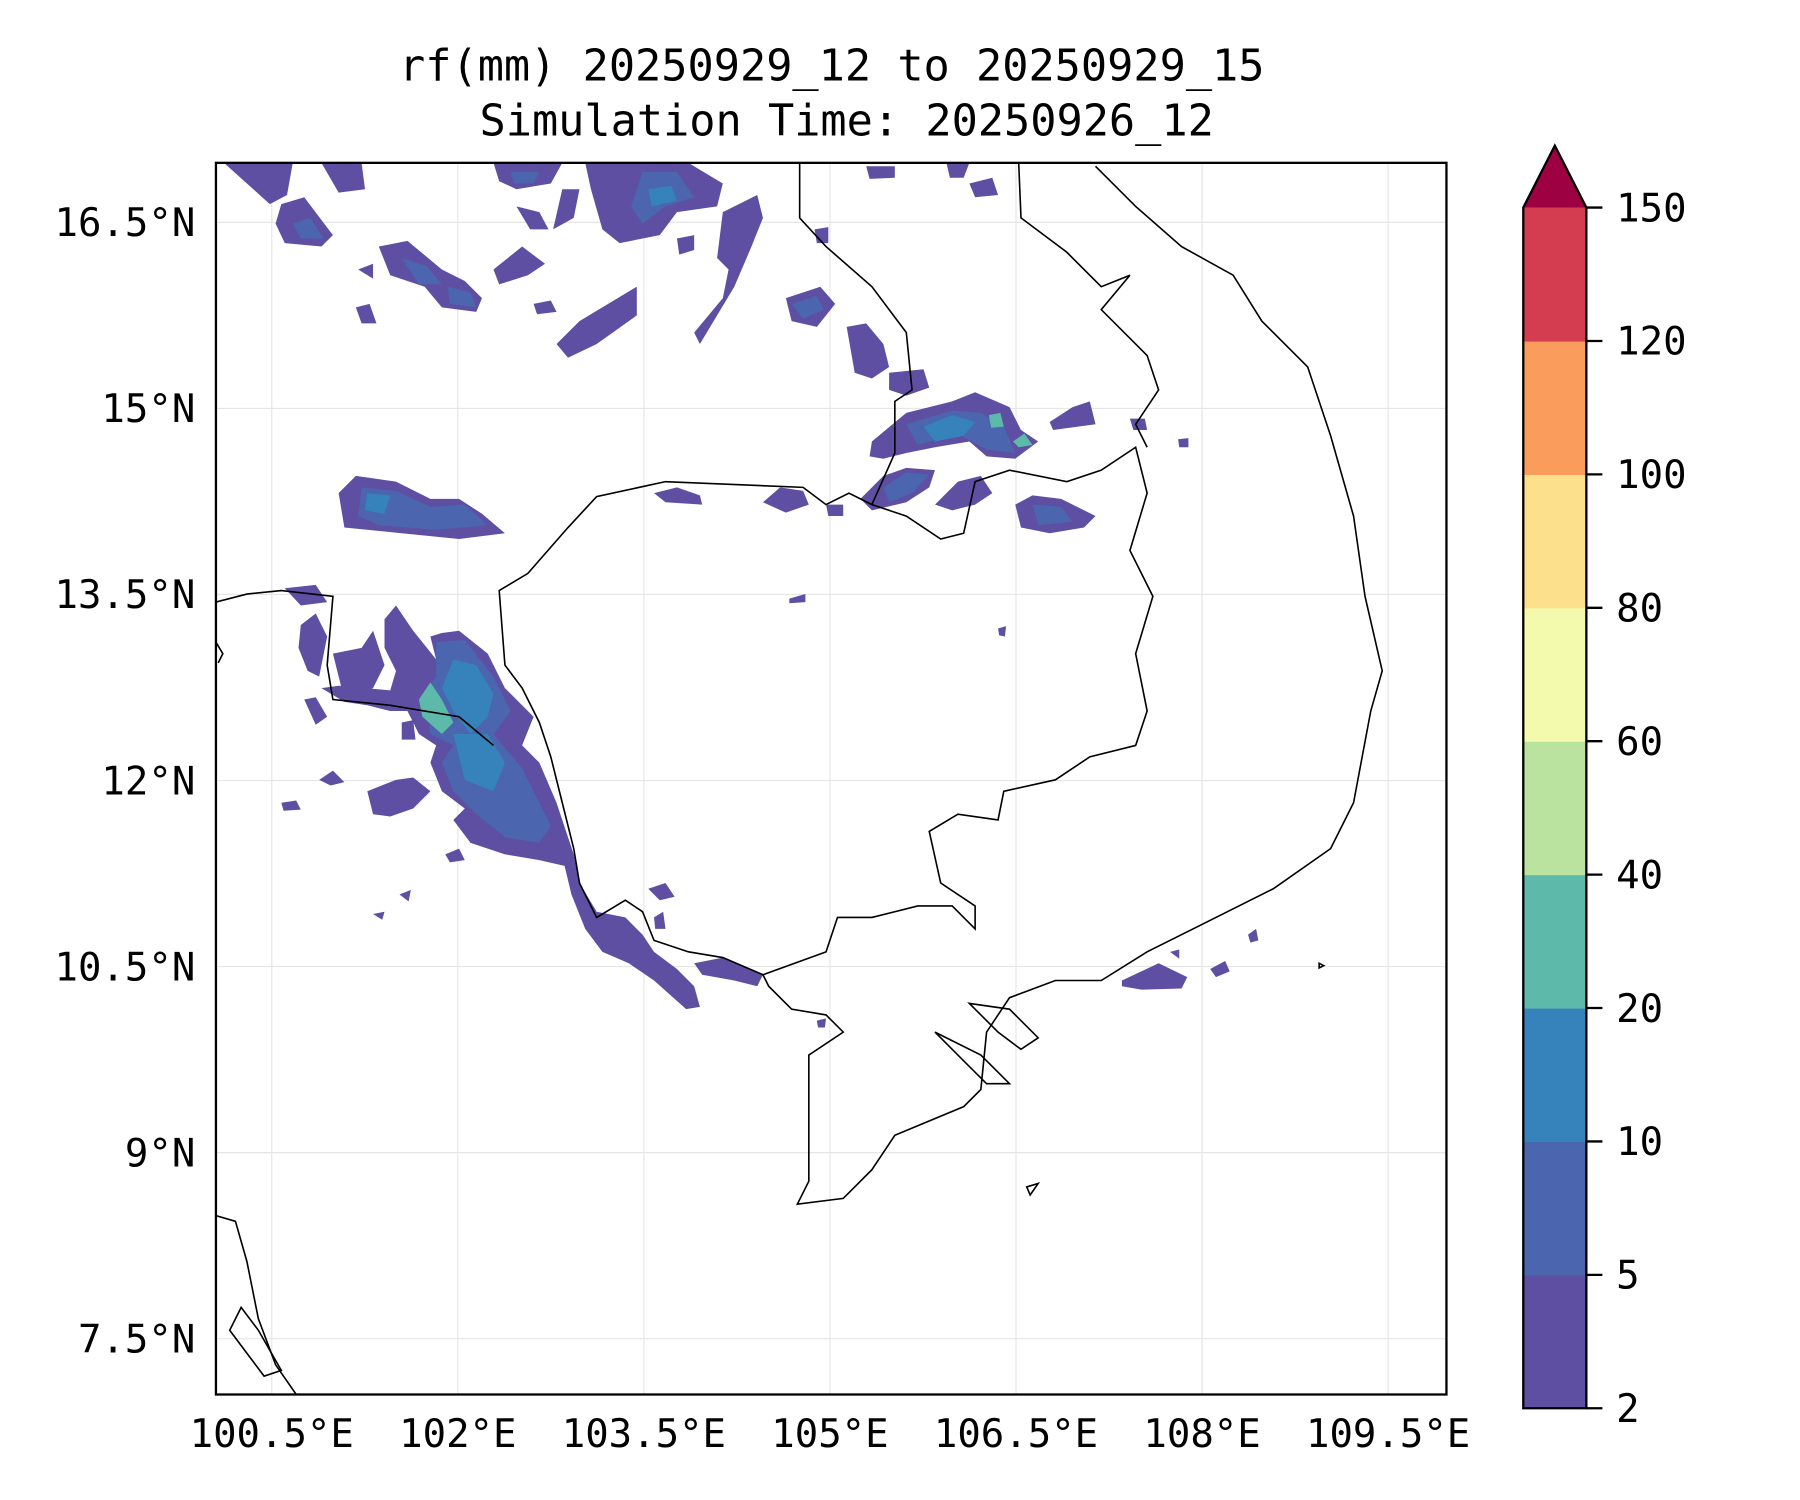  I want to click on colorbar: 2 5 10 20 40 60 80 100 120 150, so click(1604, 787).